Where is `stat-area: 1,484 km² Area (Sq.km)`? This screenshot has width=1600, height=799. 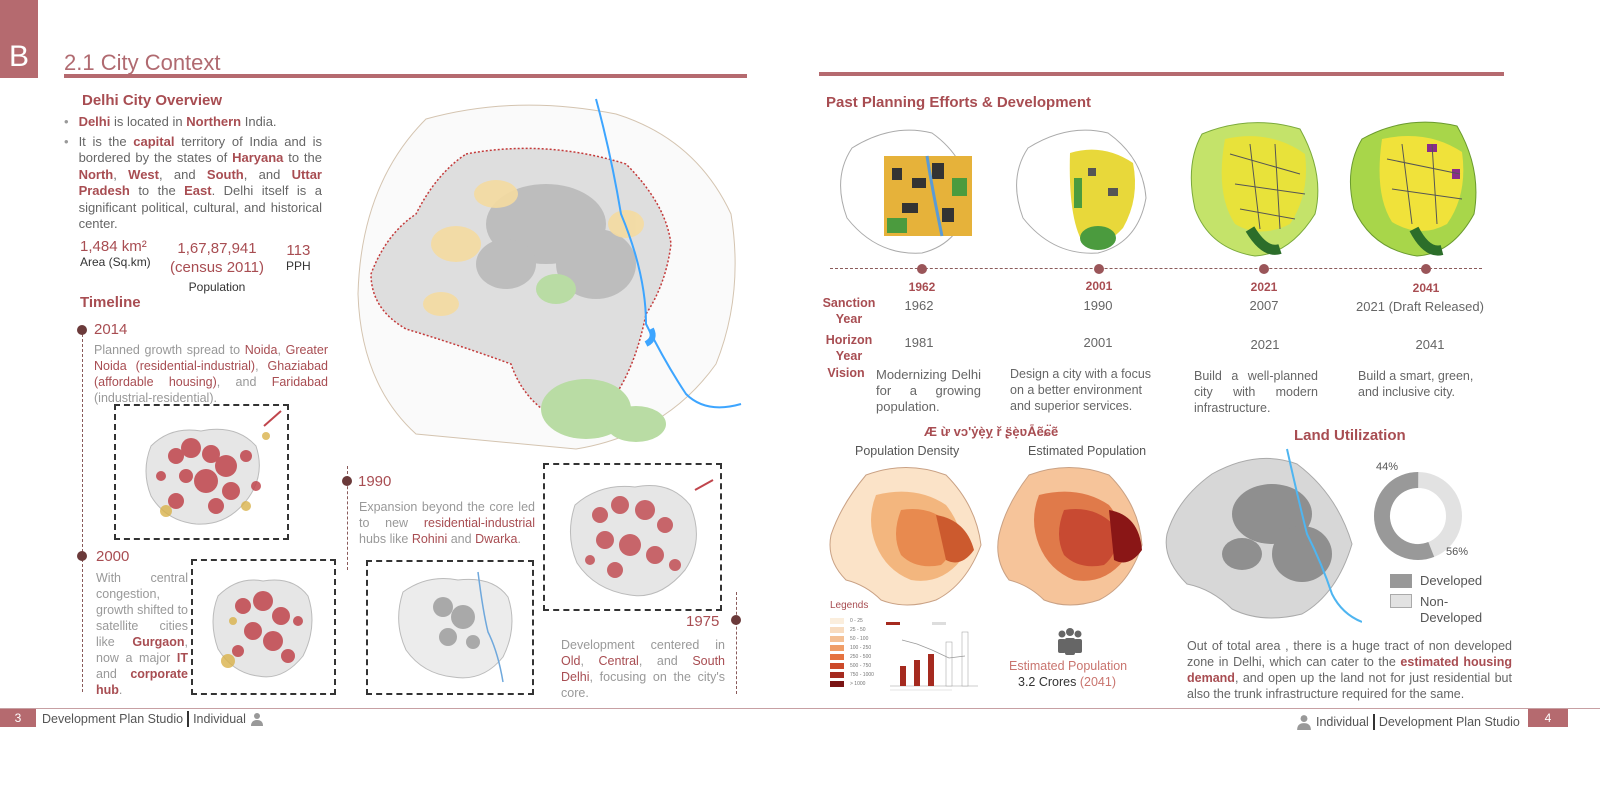 stat-area: 1,484 km² Area (Sq.km) is located at coordinates (115, 253).